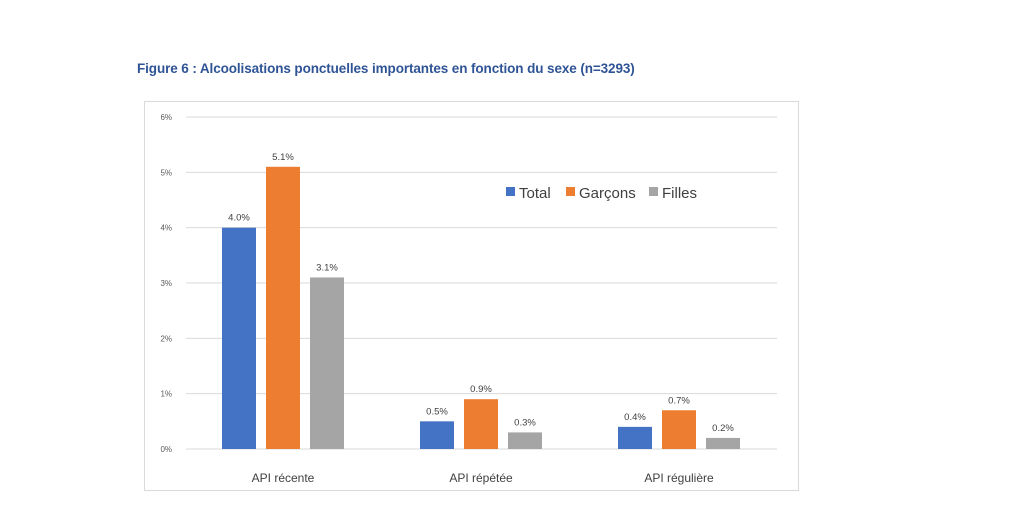 The height and width of the screenshot is (531, 1024). I want to click on data-label: 3.1%, so click(327, 267).